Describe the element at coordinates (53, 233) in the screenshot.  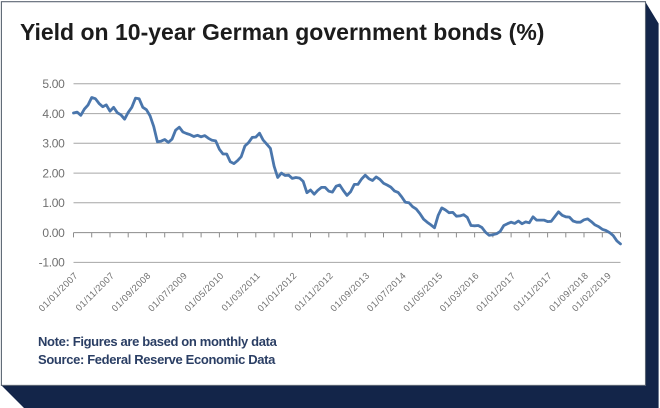
I see `svg-text: 0.00` at that location.